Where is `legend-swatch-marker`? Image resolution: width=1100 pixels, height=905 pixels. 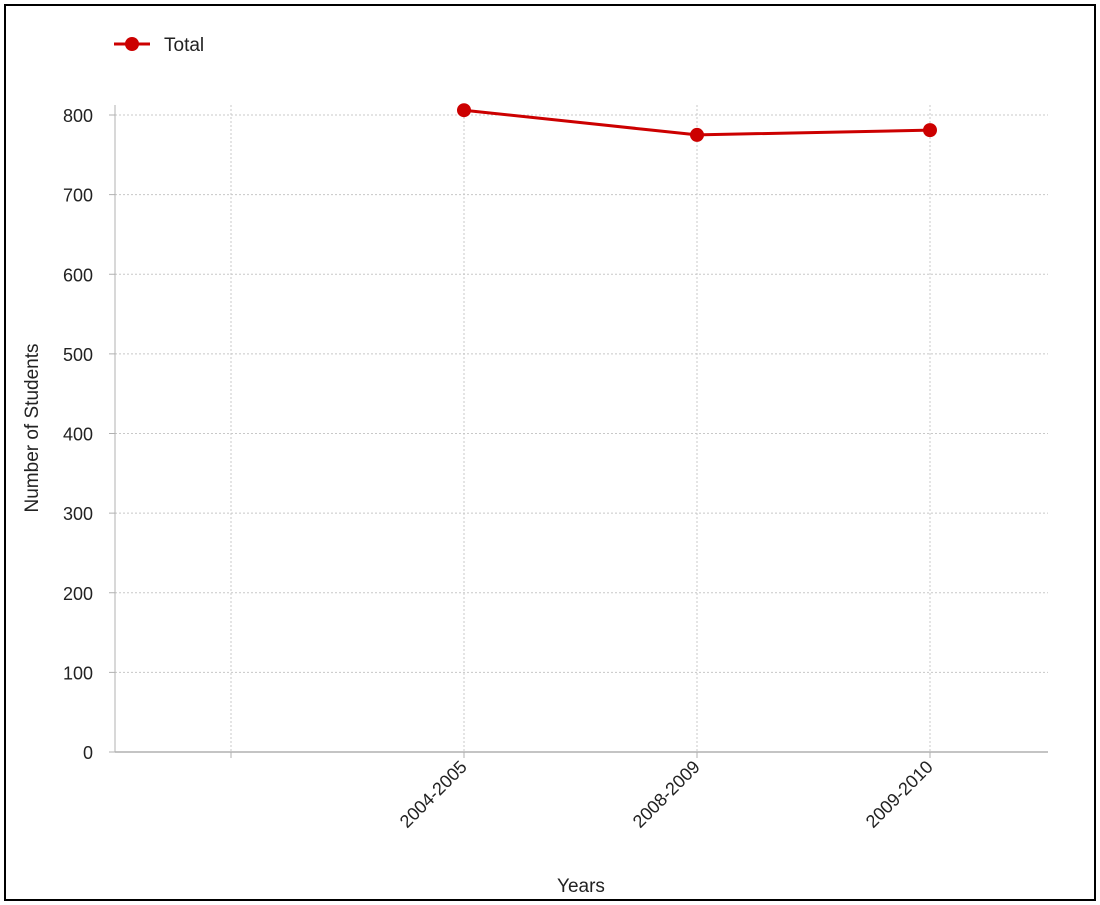 legend-swatch-marker is located at coordinates (132, 44).